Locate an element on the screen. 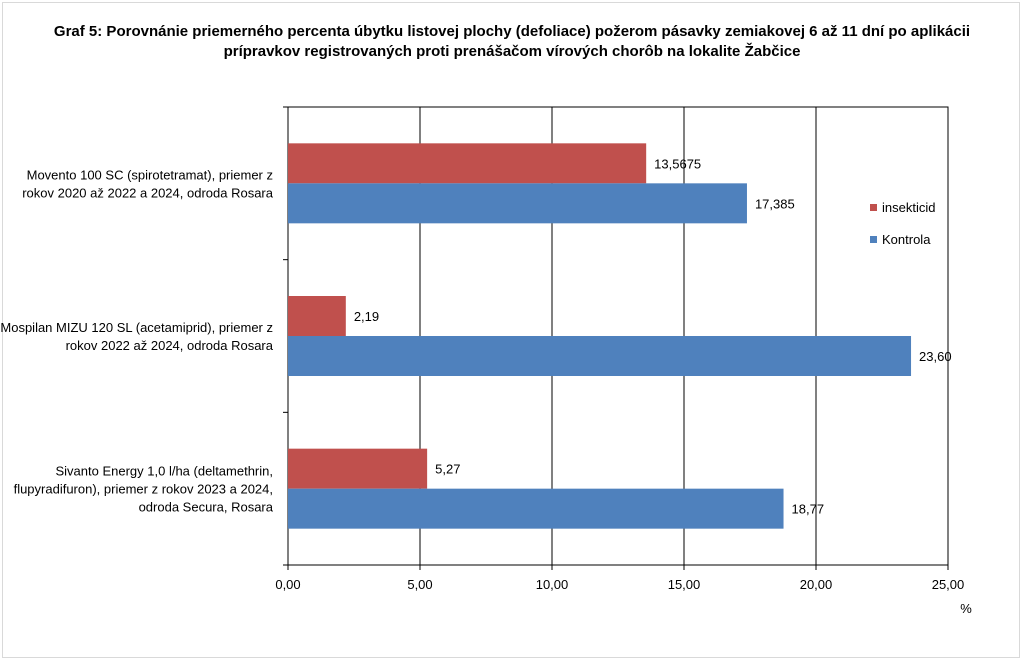 Image resolution: width=1024 pixels, height=662 pixels. x-tick-label: 10,00 is located at coordinates (552, 584).